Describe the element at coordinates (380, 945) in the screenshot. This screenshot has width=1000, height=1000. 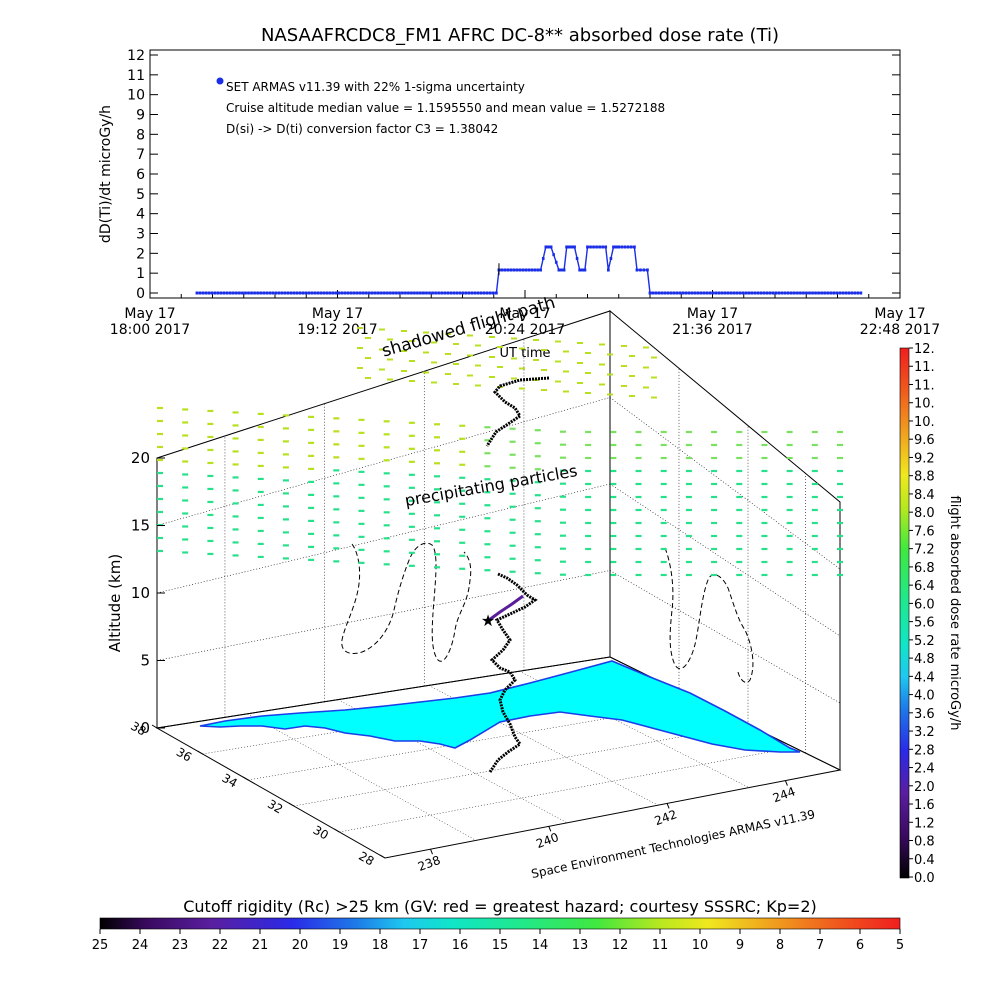
I see `cutoff-rigidity-tick-label: 18` at that location.